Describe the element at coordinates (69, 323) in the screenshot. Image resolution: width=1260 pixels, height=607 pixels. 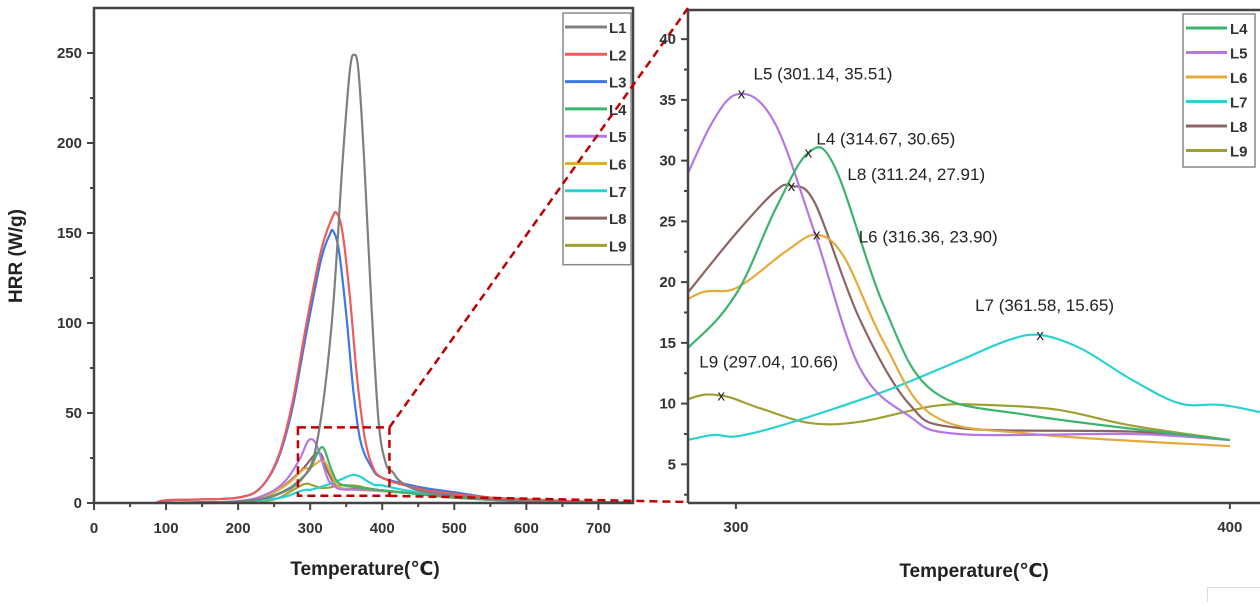
I see `left-y-tick-label: 100` at that location.